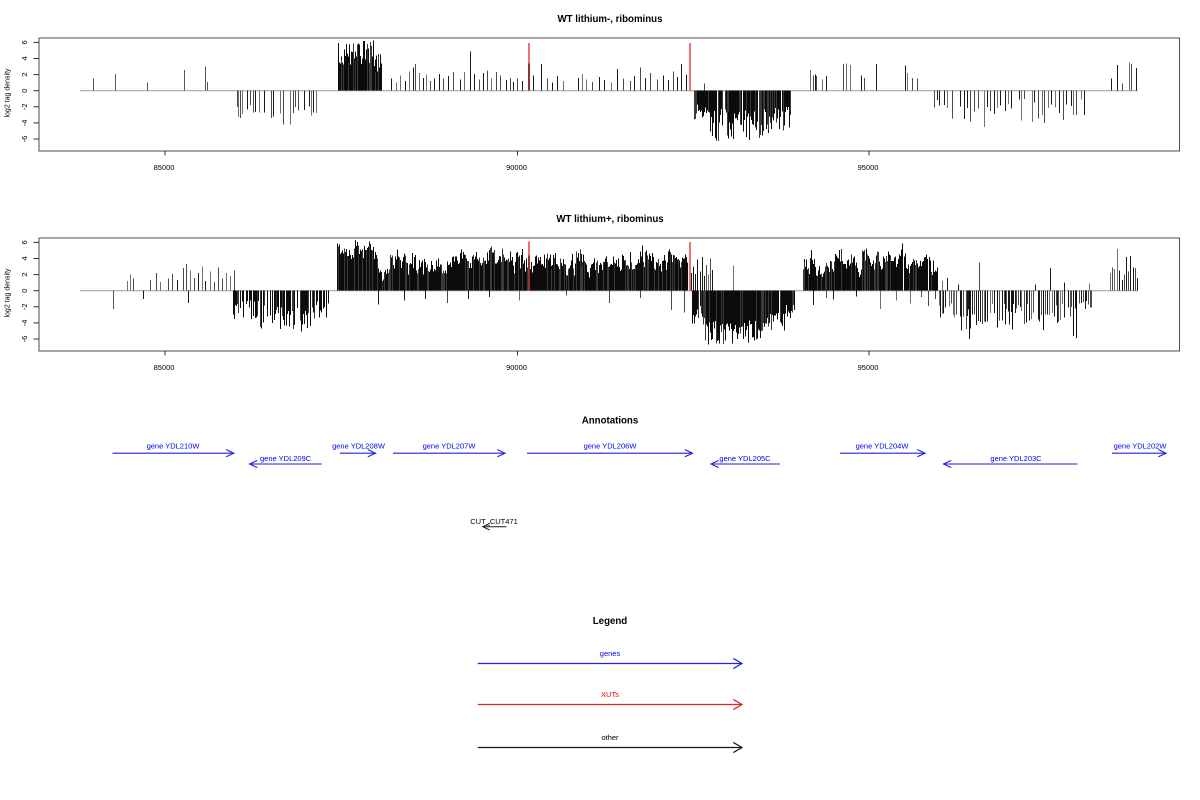 This screenshot has width=1200, height=800. Describe the element at coordinates (1016, 458) in the screenshot. I see `svg-text: gene YDL203C` at that location.